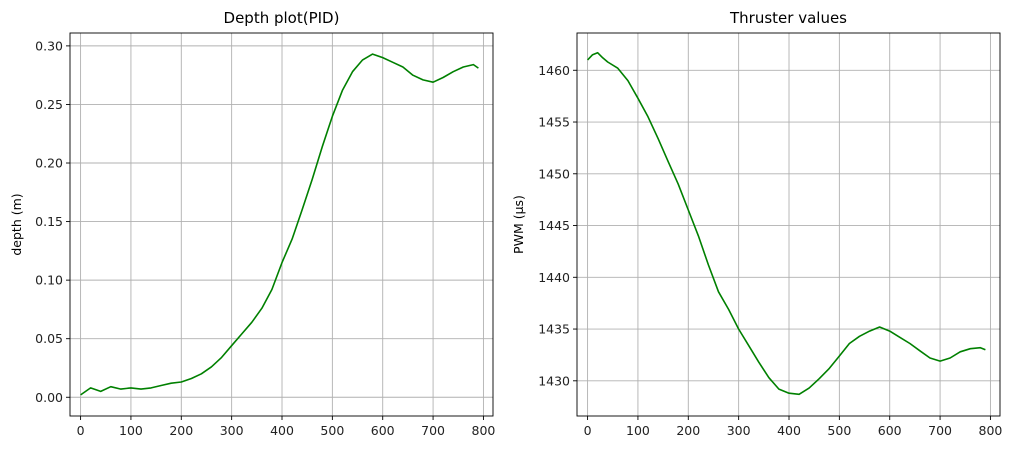 This screenshot has height=451, width=1010. What do you see at coordinates (788, 18) in the screenshot?
I see `chart-title: Thruster values` at bounding box center [788, 18].